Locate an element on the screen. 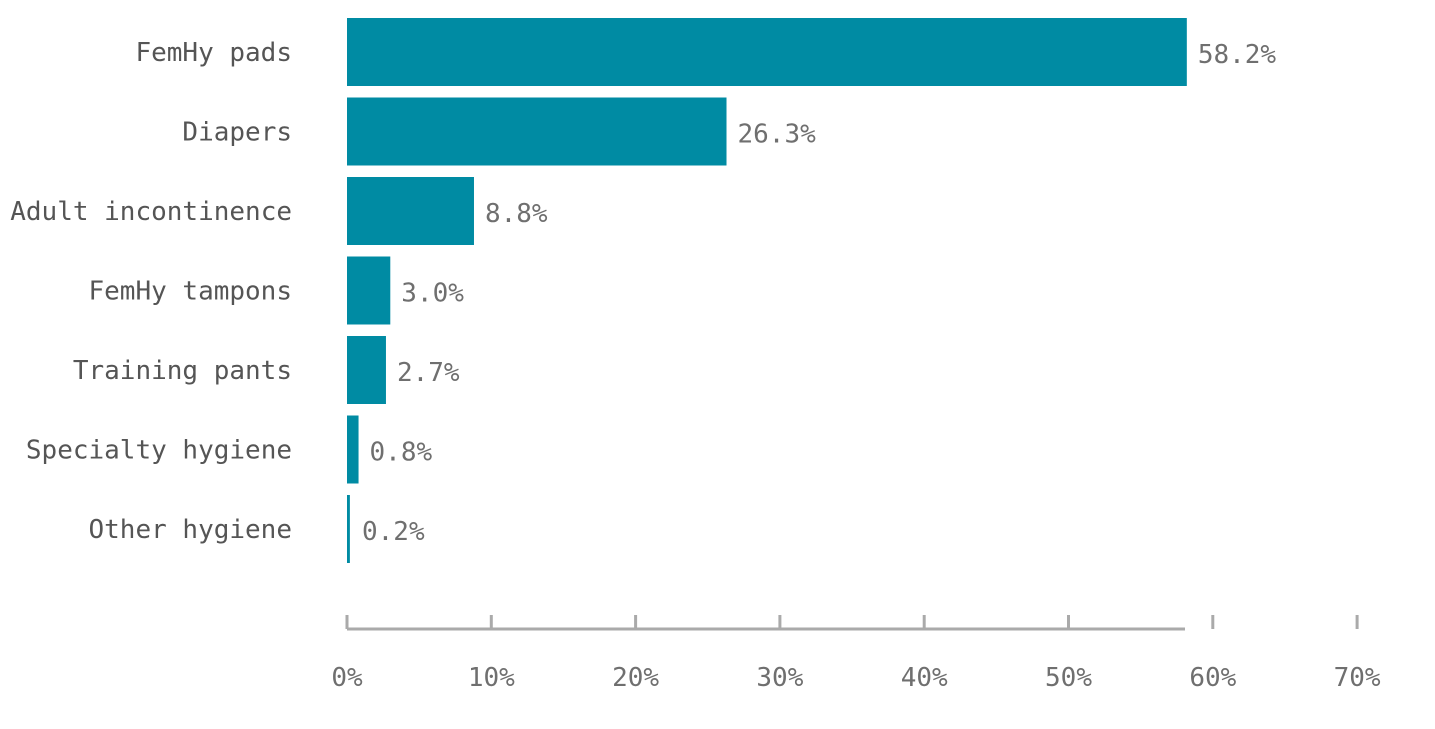  x-tick-label-10: 10% is located at coordinates (491, 678).